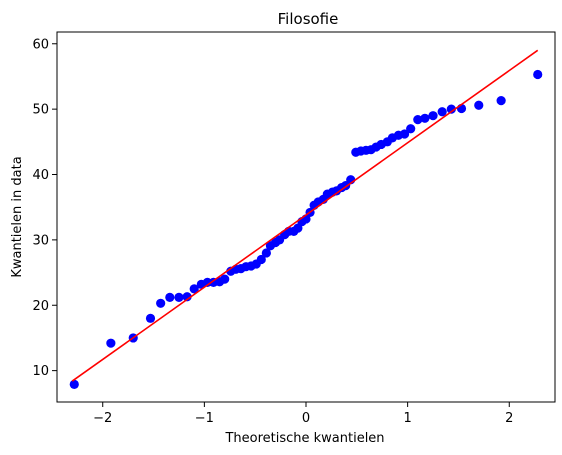  What do you see at coordinates (40, 44) in the screenshot?
I see `y-tick-label: 60` at bounding box center [40, 44].